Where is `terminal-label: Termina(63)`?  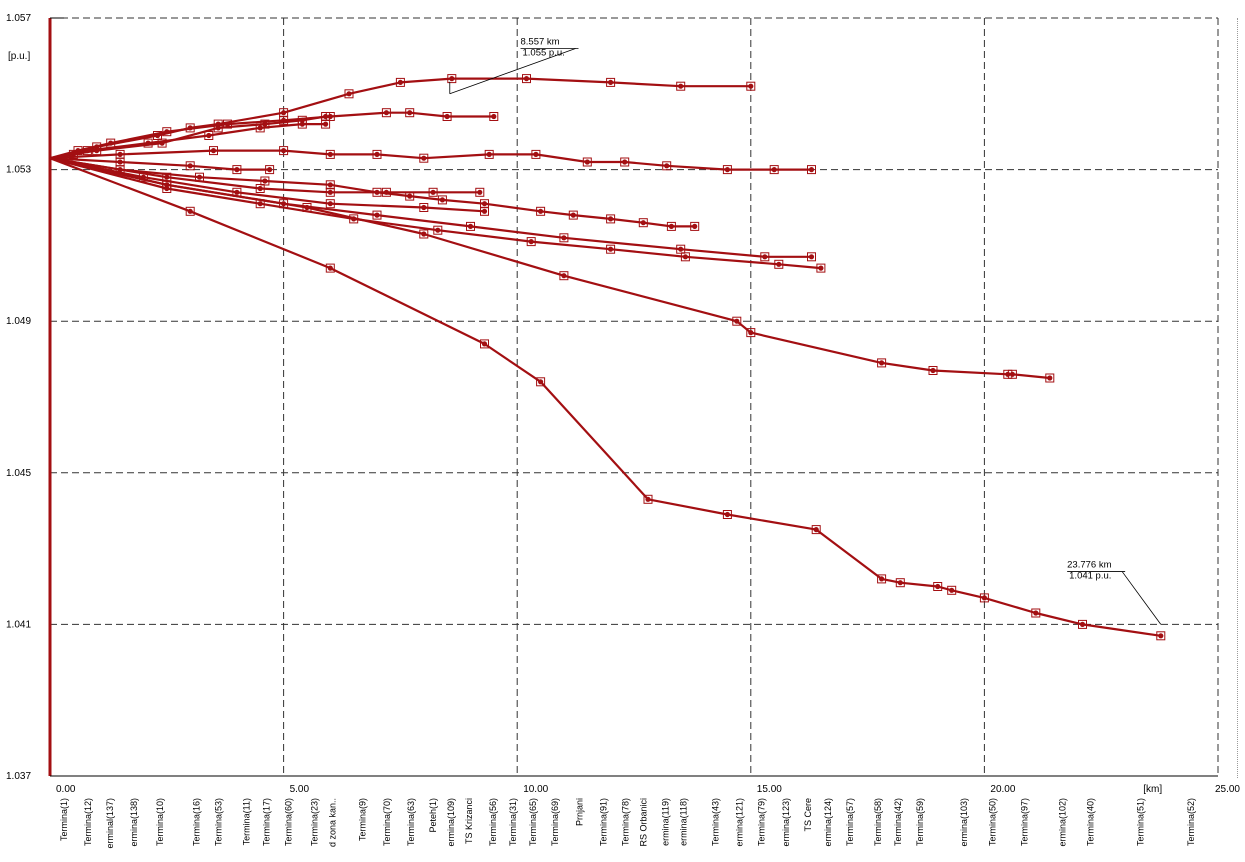
terminal-label: Termina(63) is located at coordinates (411, 822).